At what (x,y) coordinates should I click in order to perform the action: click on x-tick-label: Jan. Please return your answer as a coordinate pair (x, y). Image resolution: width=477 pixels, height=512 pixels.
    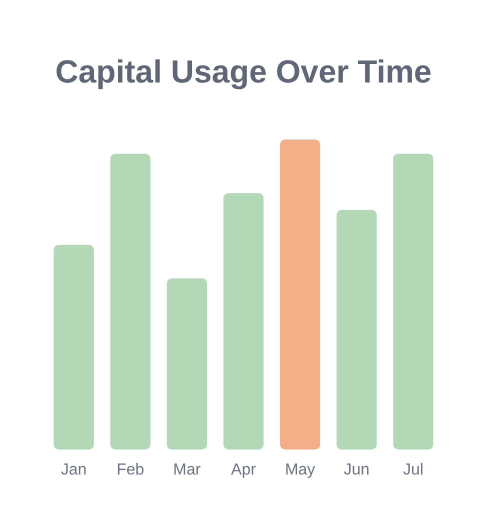
    Looking at the image, I should click on (73, 470).